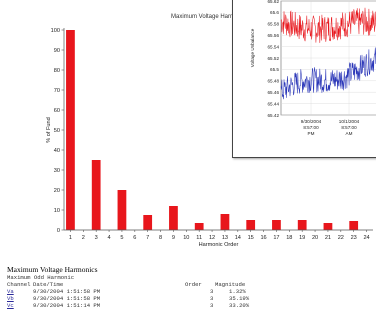  What do you see at coordinates (55, 31) in the screenshot?
I see `y-tick-label: 100` at bounding box center [55, 31].